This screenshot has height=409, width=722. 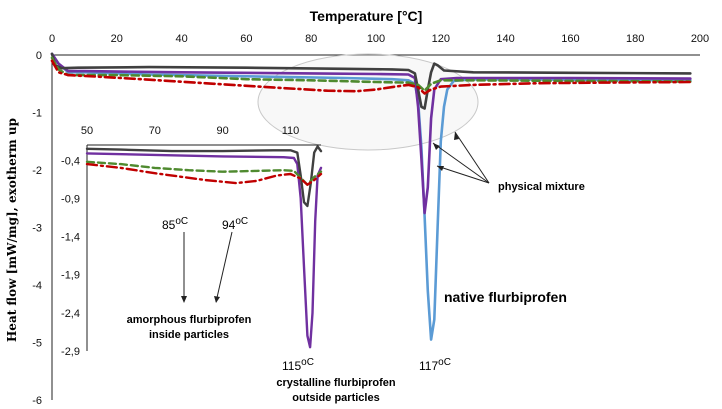 I want to click on y-tick-neg1: -1, so click(x=37, y=114).